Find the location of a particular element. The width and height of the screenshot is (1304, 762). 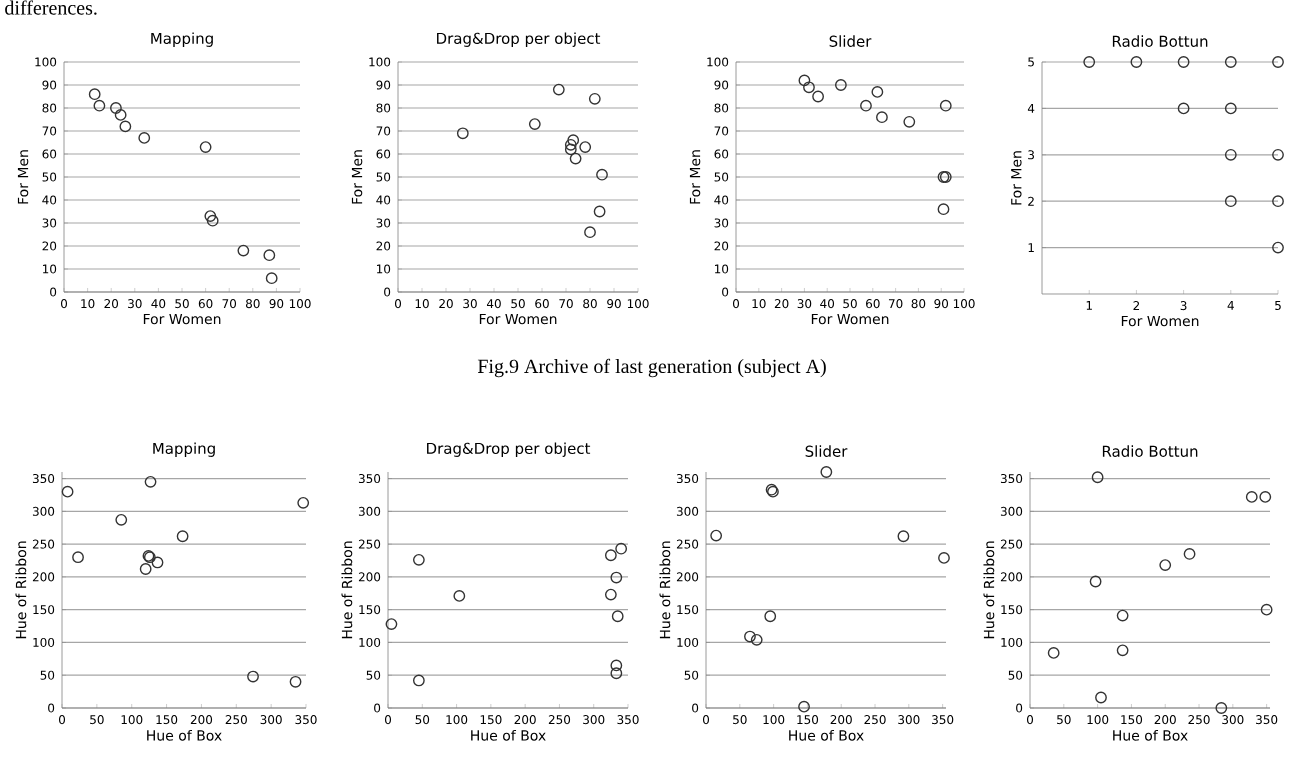

caption: Fig.9 Archive of last generation (subject A) is located at coordinates (651, 368).